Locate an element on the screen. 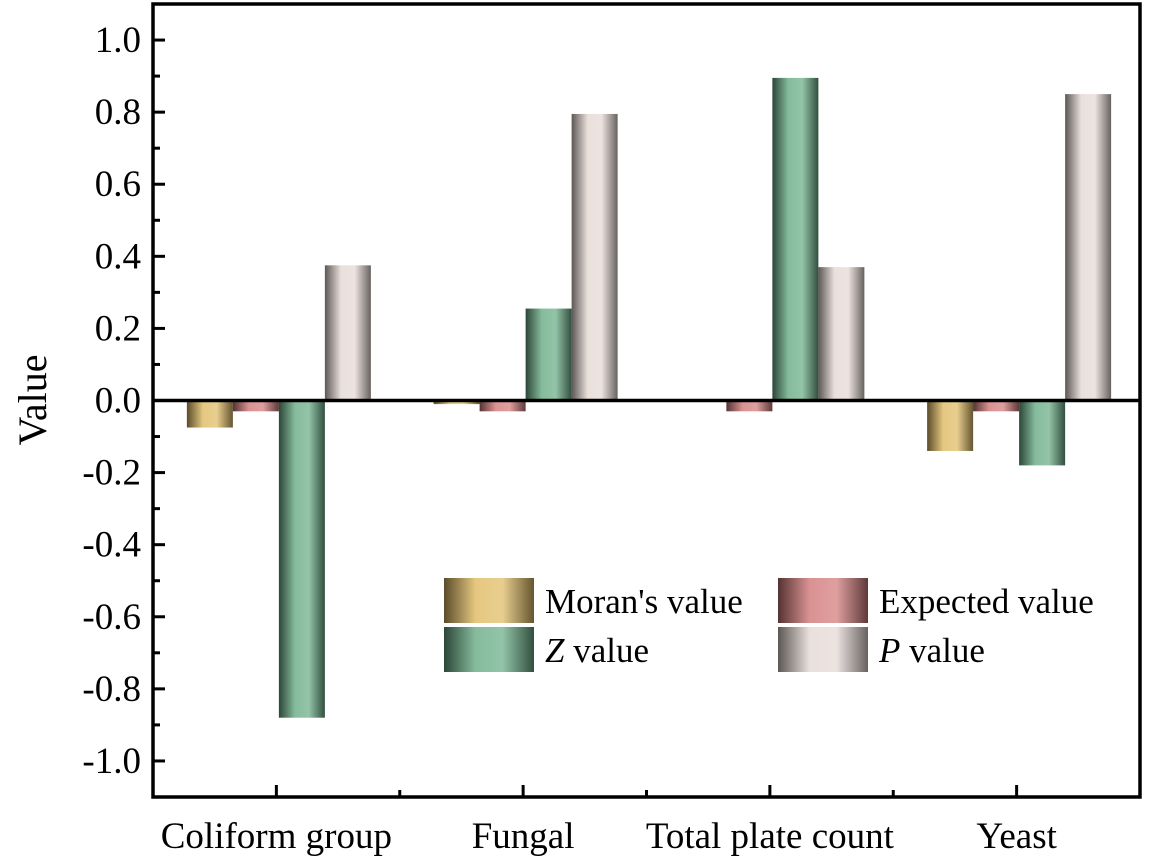 Image resolution: width=1155 pixels, height=868 pixels. y-tick-label: -0.6 is located at coordinates (111, 617).